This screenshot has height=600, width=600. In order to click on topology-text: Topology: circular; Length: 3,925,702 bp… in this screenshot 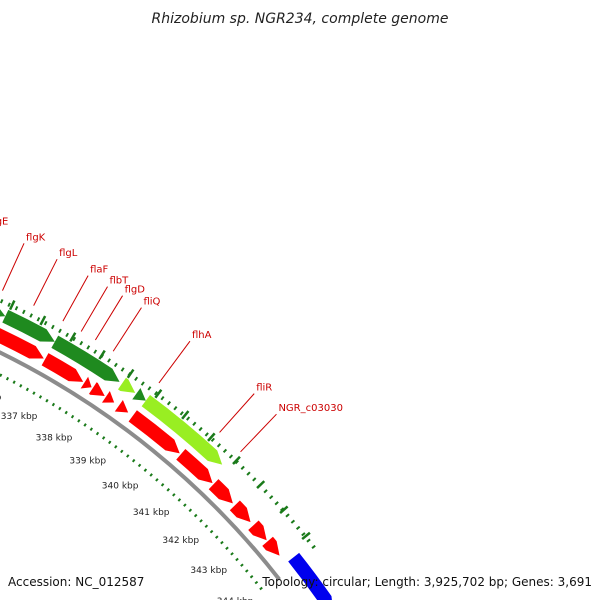, I will do `click(426, 582)`.